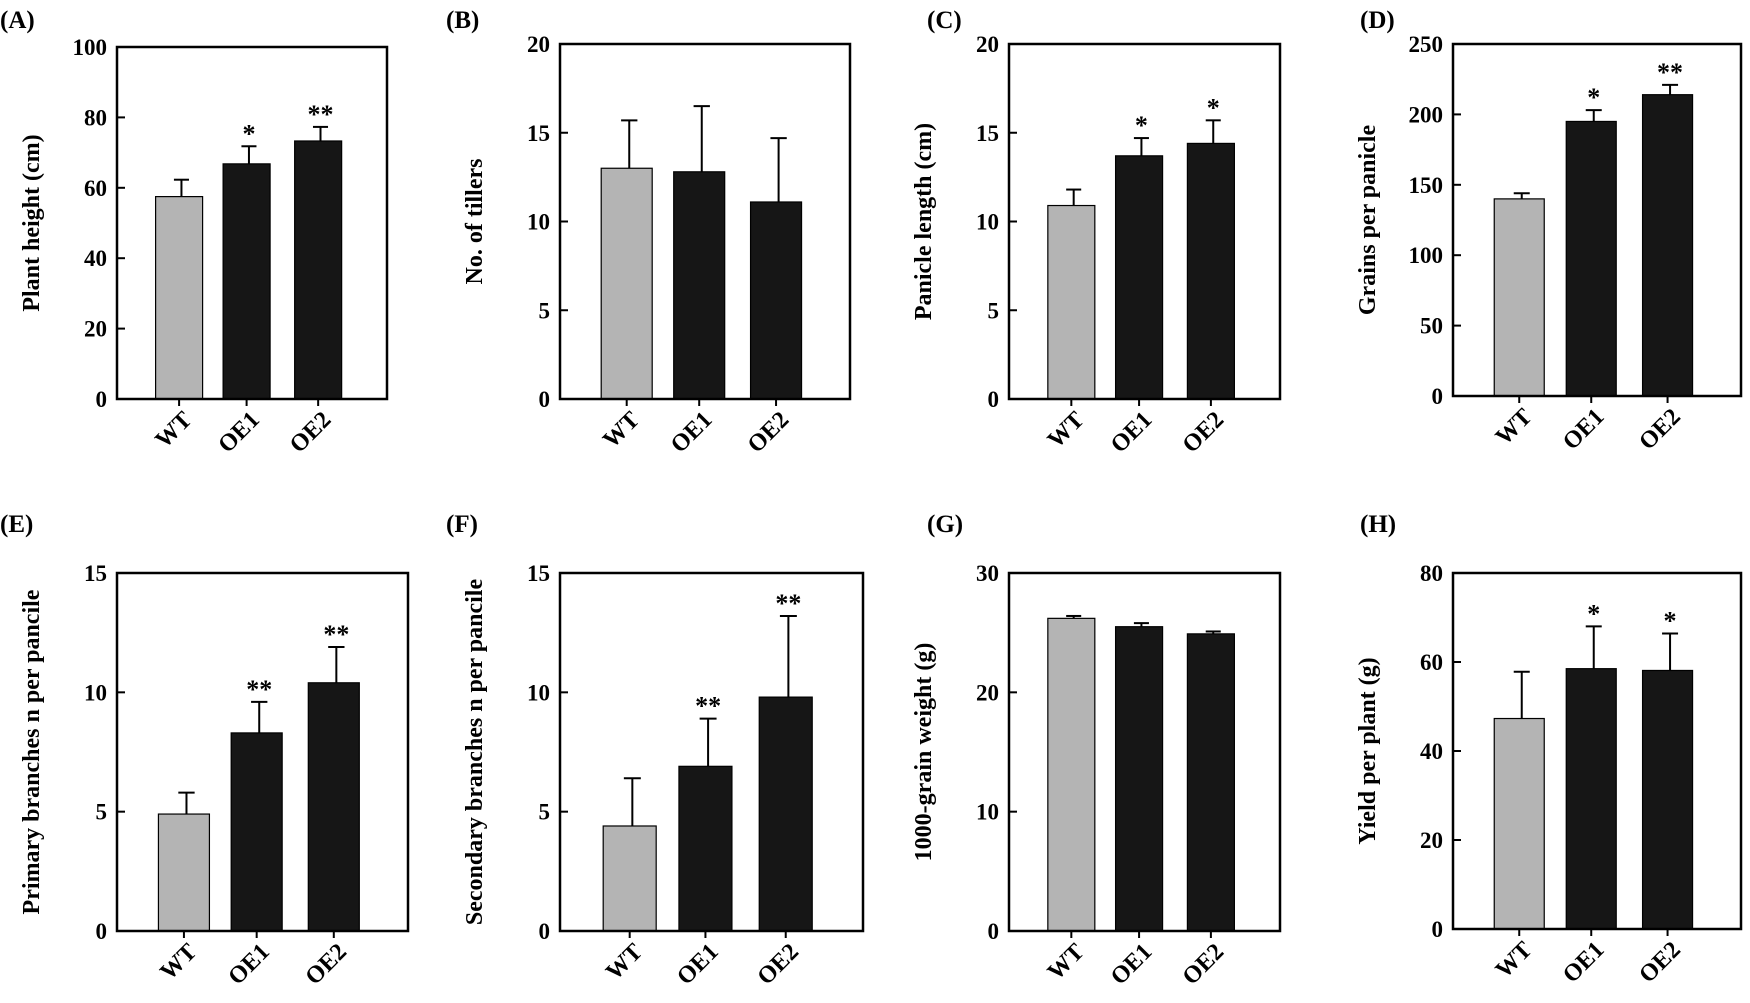 Image resolution: width=1750 pixels, height=1003 pixels. Describe the element at coordinates (987, 573) in the screenshot. I see `y-tick-label: 30` at that location.